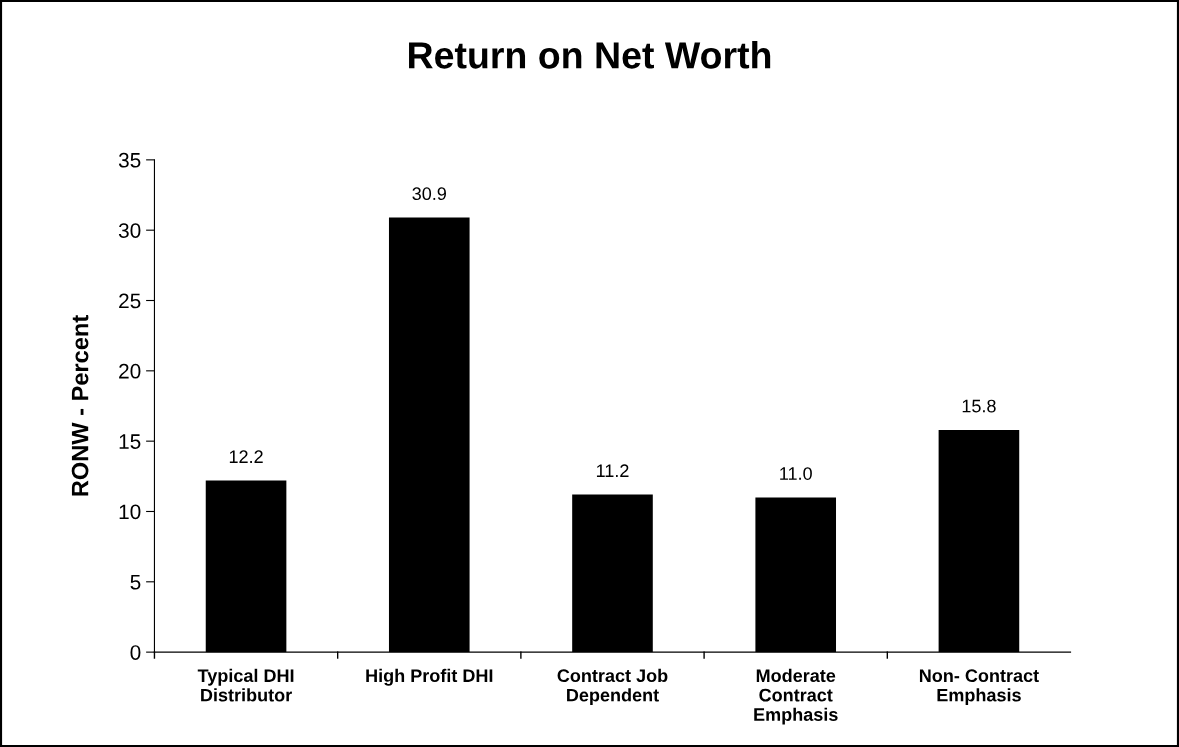  What do you see at coordinates (130, 301) in the screenshot?
I see `y-tick-label: 25` at bounding box center [130, 301].